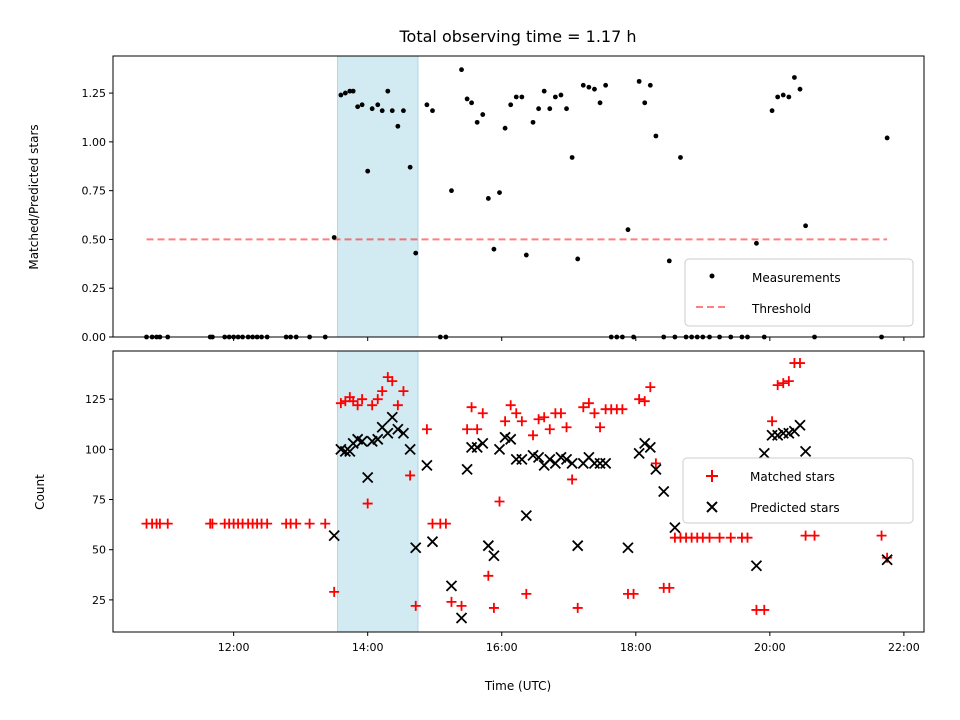 The width and height of the screenshot is (960, 720). Describe the element at coordinates (94, 142) in the screenshot. I see `y-tick-label: 1.00` at that location.